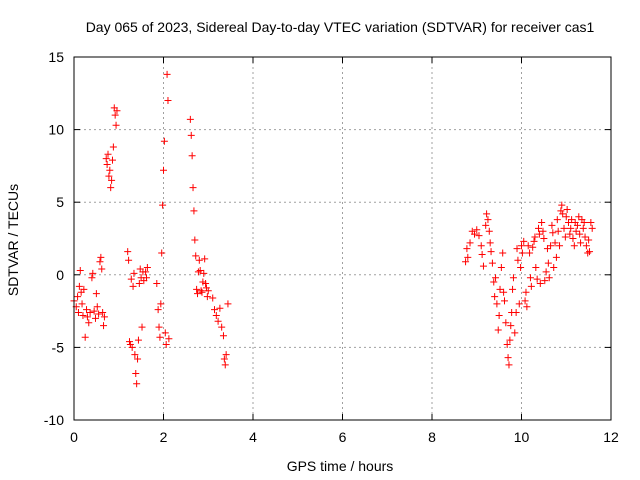 Image resolution: width=640 pixels, height=480 pixels. I want to click on y-tick-label: 0, so click(60, 275).